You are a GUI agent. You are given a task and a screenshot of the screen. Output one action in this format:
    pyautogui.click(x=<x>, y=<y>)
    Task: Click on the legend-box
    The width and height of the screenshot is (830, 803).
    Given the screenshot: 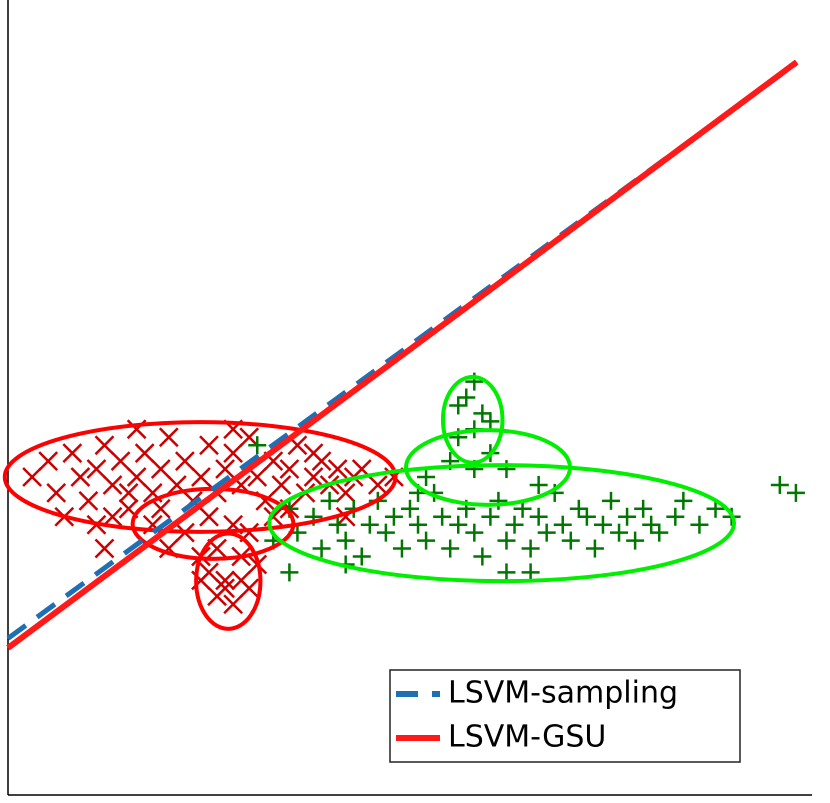 What is the action you would take?
    pyautogui.click(x=565, y=716)
    